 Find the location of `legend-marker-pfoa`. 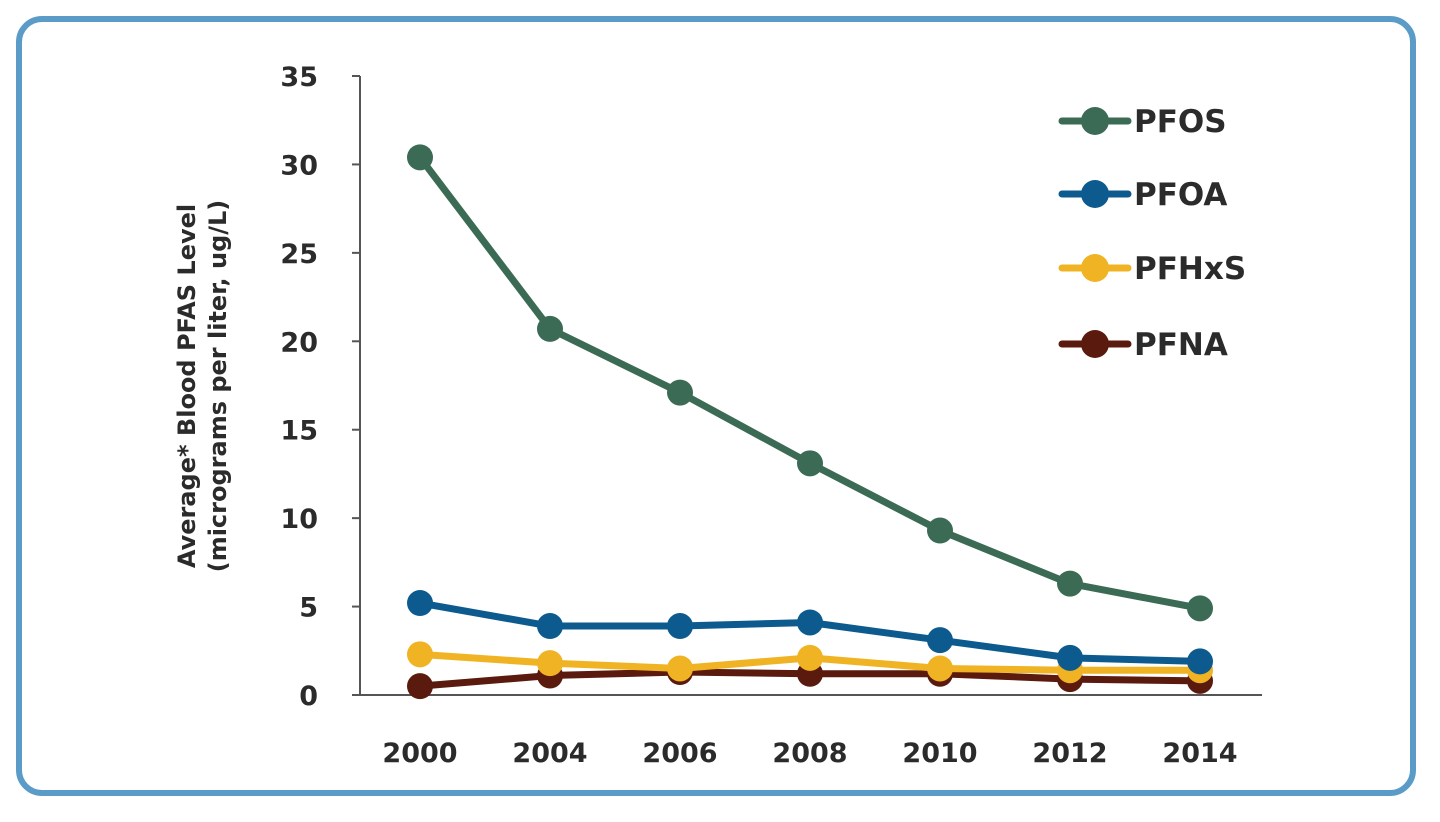

legend-marker-pfoa is located at coordinates (1095, 194).